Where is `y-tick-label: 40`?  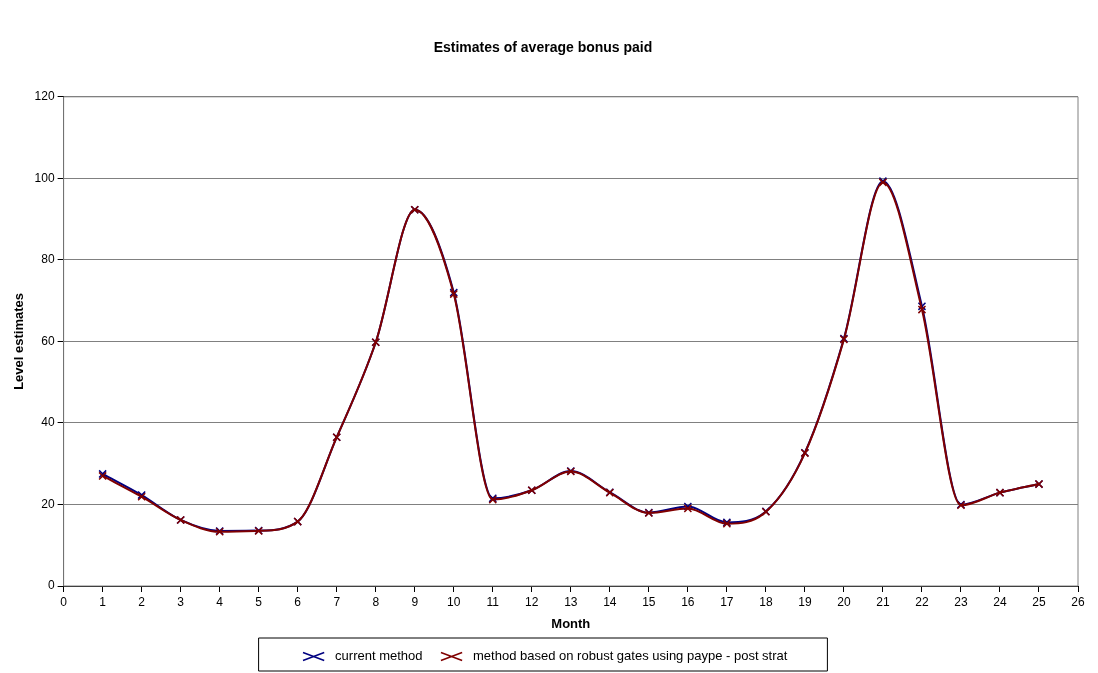
y-tick-label: 40 is located at coordinates (48, 422).